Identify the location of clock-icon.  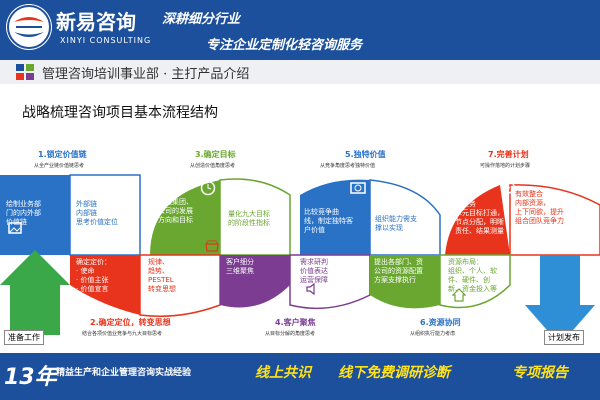
(208, 188).